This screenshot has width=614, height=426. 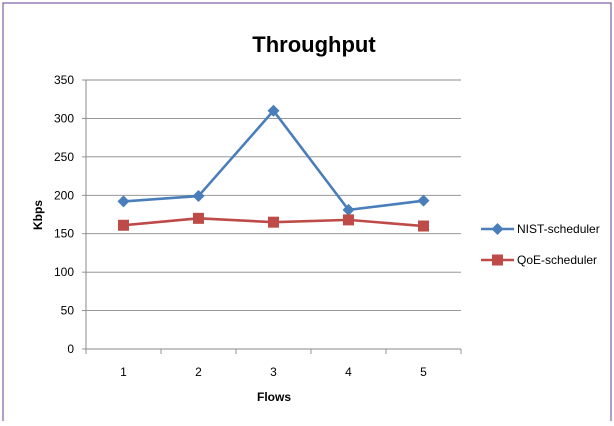 I want to click on y-tick-label: 200, so click(x=64, y=195).